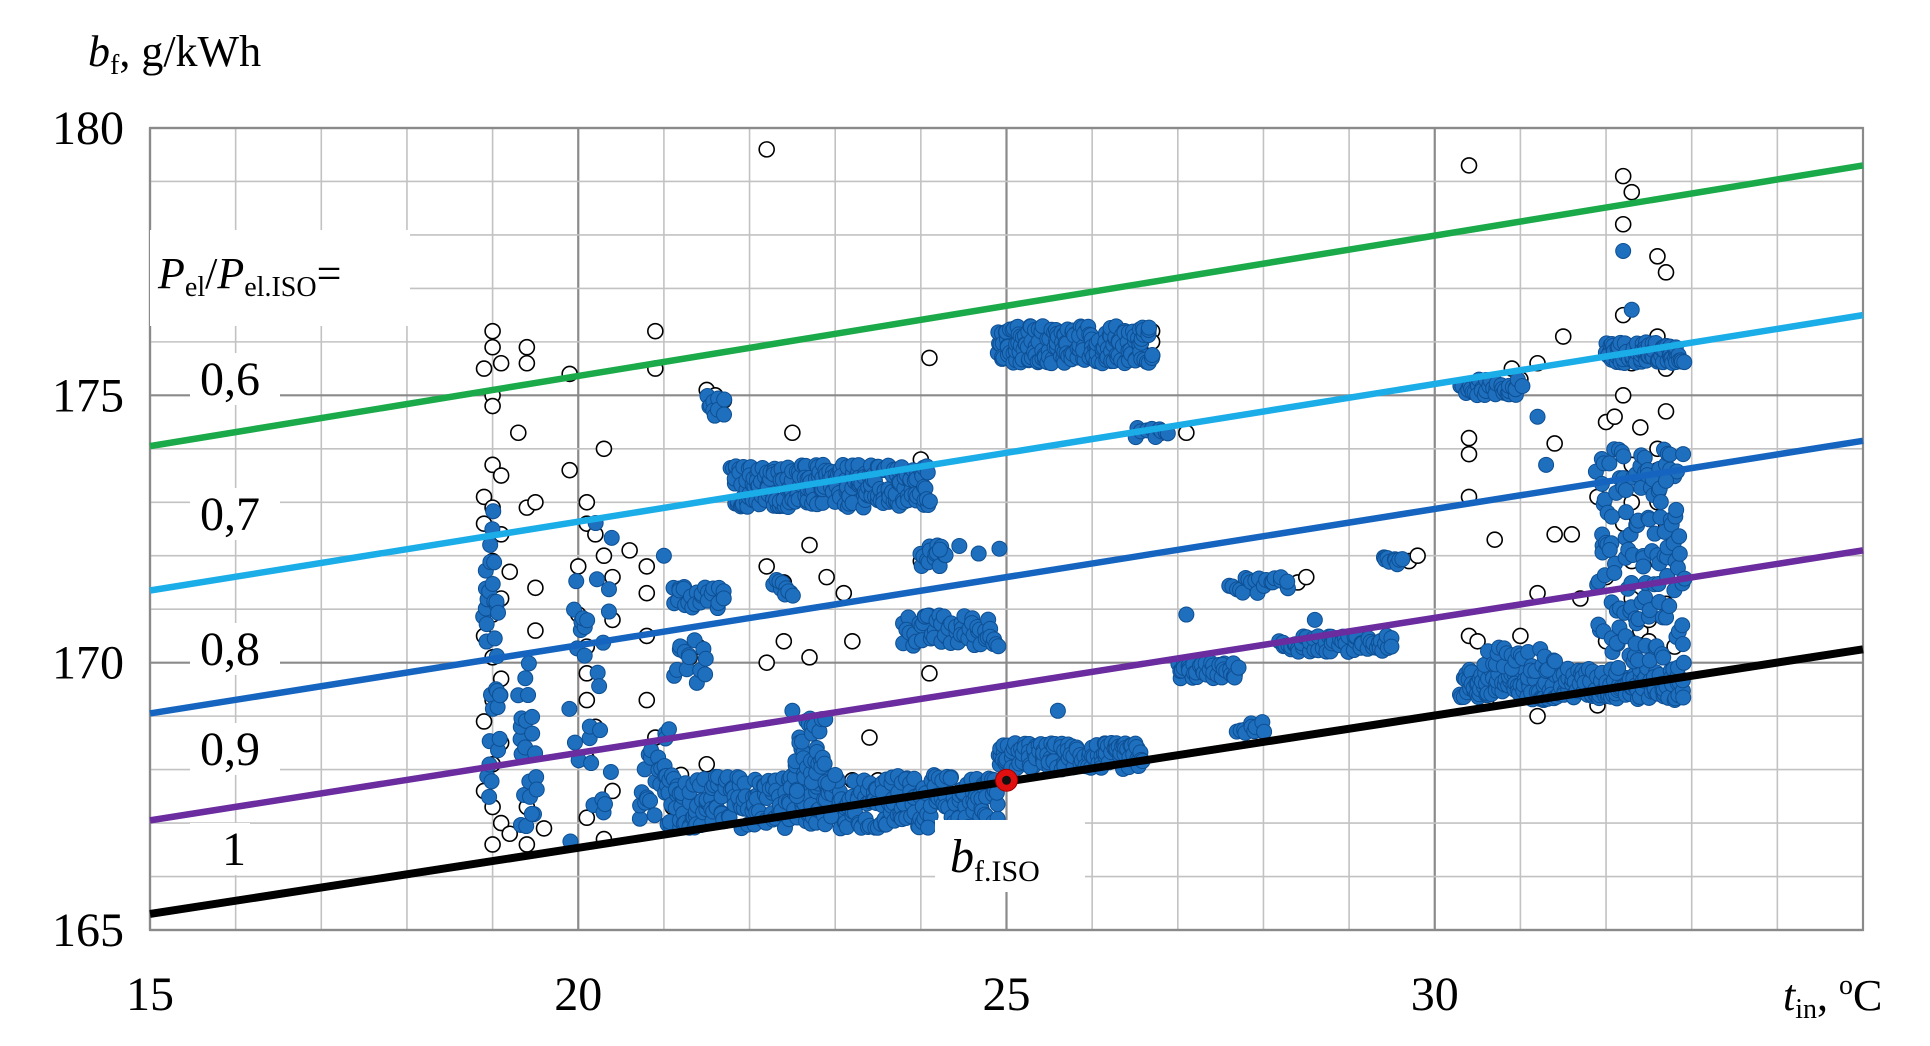  What do you see at coordinates (1832, 997) in the screenshot?
I see `x-axis-label: tin, oC` at bounding box center [1832, 997].